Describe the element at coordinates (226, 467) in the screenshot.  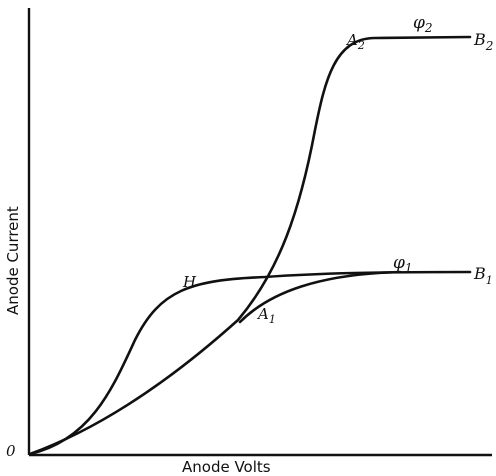
I see `x-axis-label: Anode Volts` at that location.